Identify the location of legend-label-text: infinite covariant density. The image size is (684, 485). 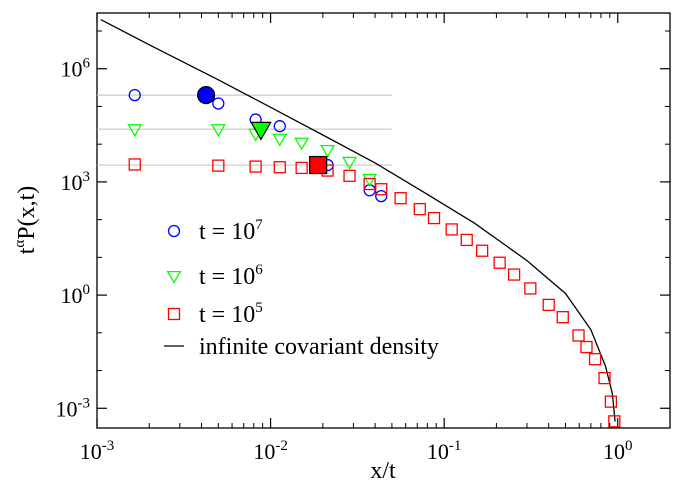
(319, 347).